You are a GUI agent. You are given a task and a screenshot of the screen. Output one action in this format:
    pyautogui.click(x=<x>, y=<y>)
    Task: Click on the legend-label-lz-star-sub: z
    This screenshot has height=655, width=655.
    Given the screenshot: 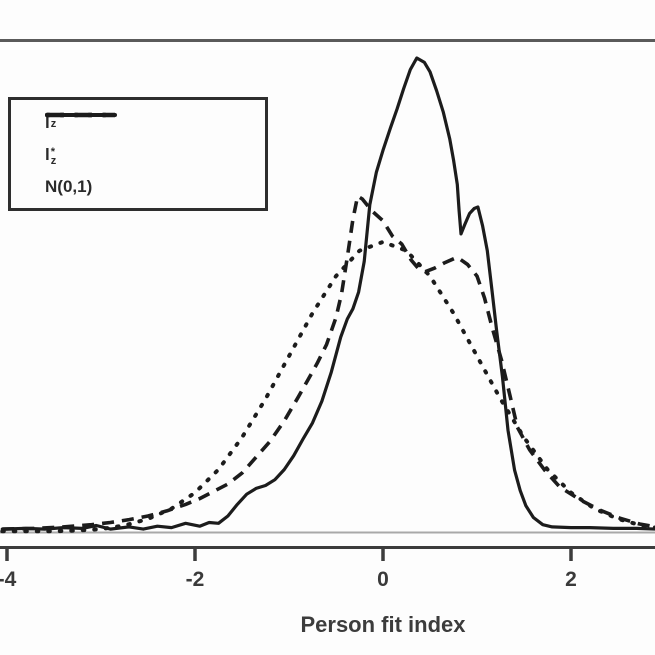 What is the action you would take?
    pyautogui.click(x=53, y=161)
    